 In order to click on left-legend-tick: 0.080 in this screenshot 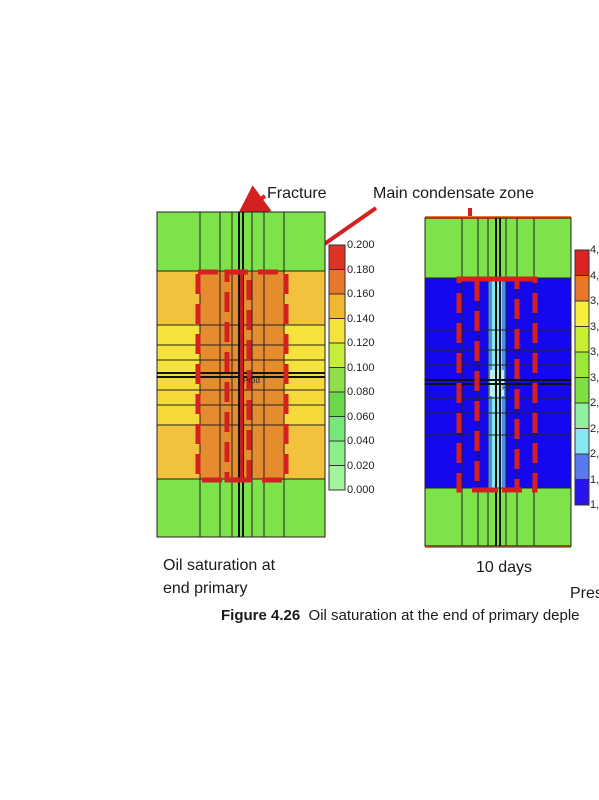, I will do `click(361, 392)`.